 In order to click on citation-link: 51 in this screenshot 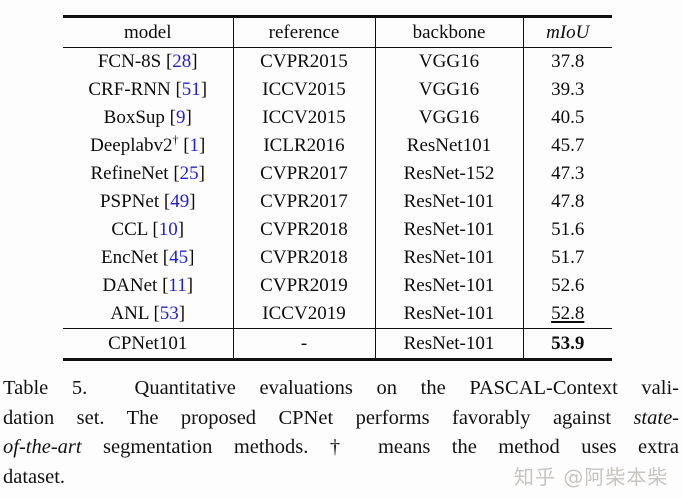, I will do `click(191, 89)`.